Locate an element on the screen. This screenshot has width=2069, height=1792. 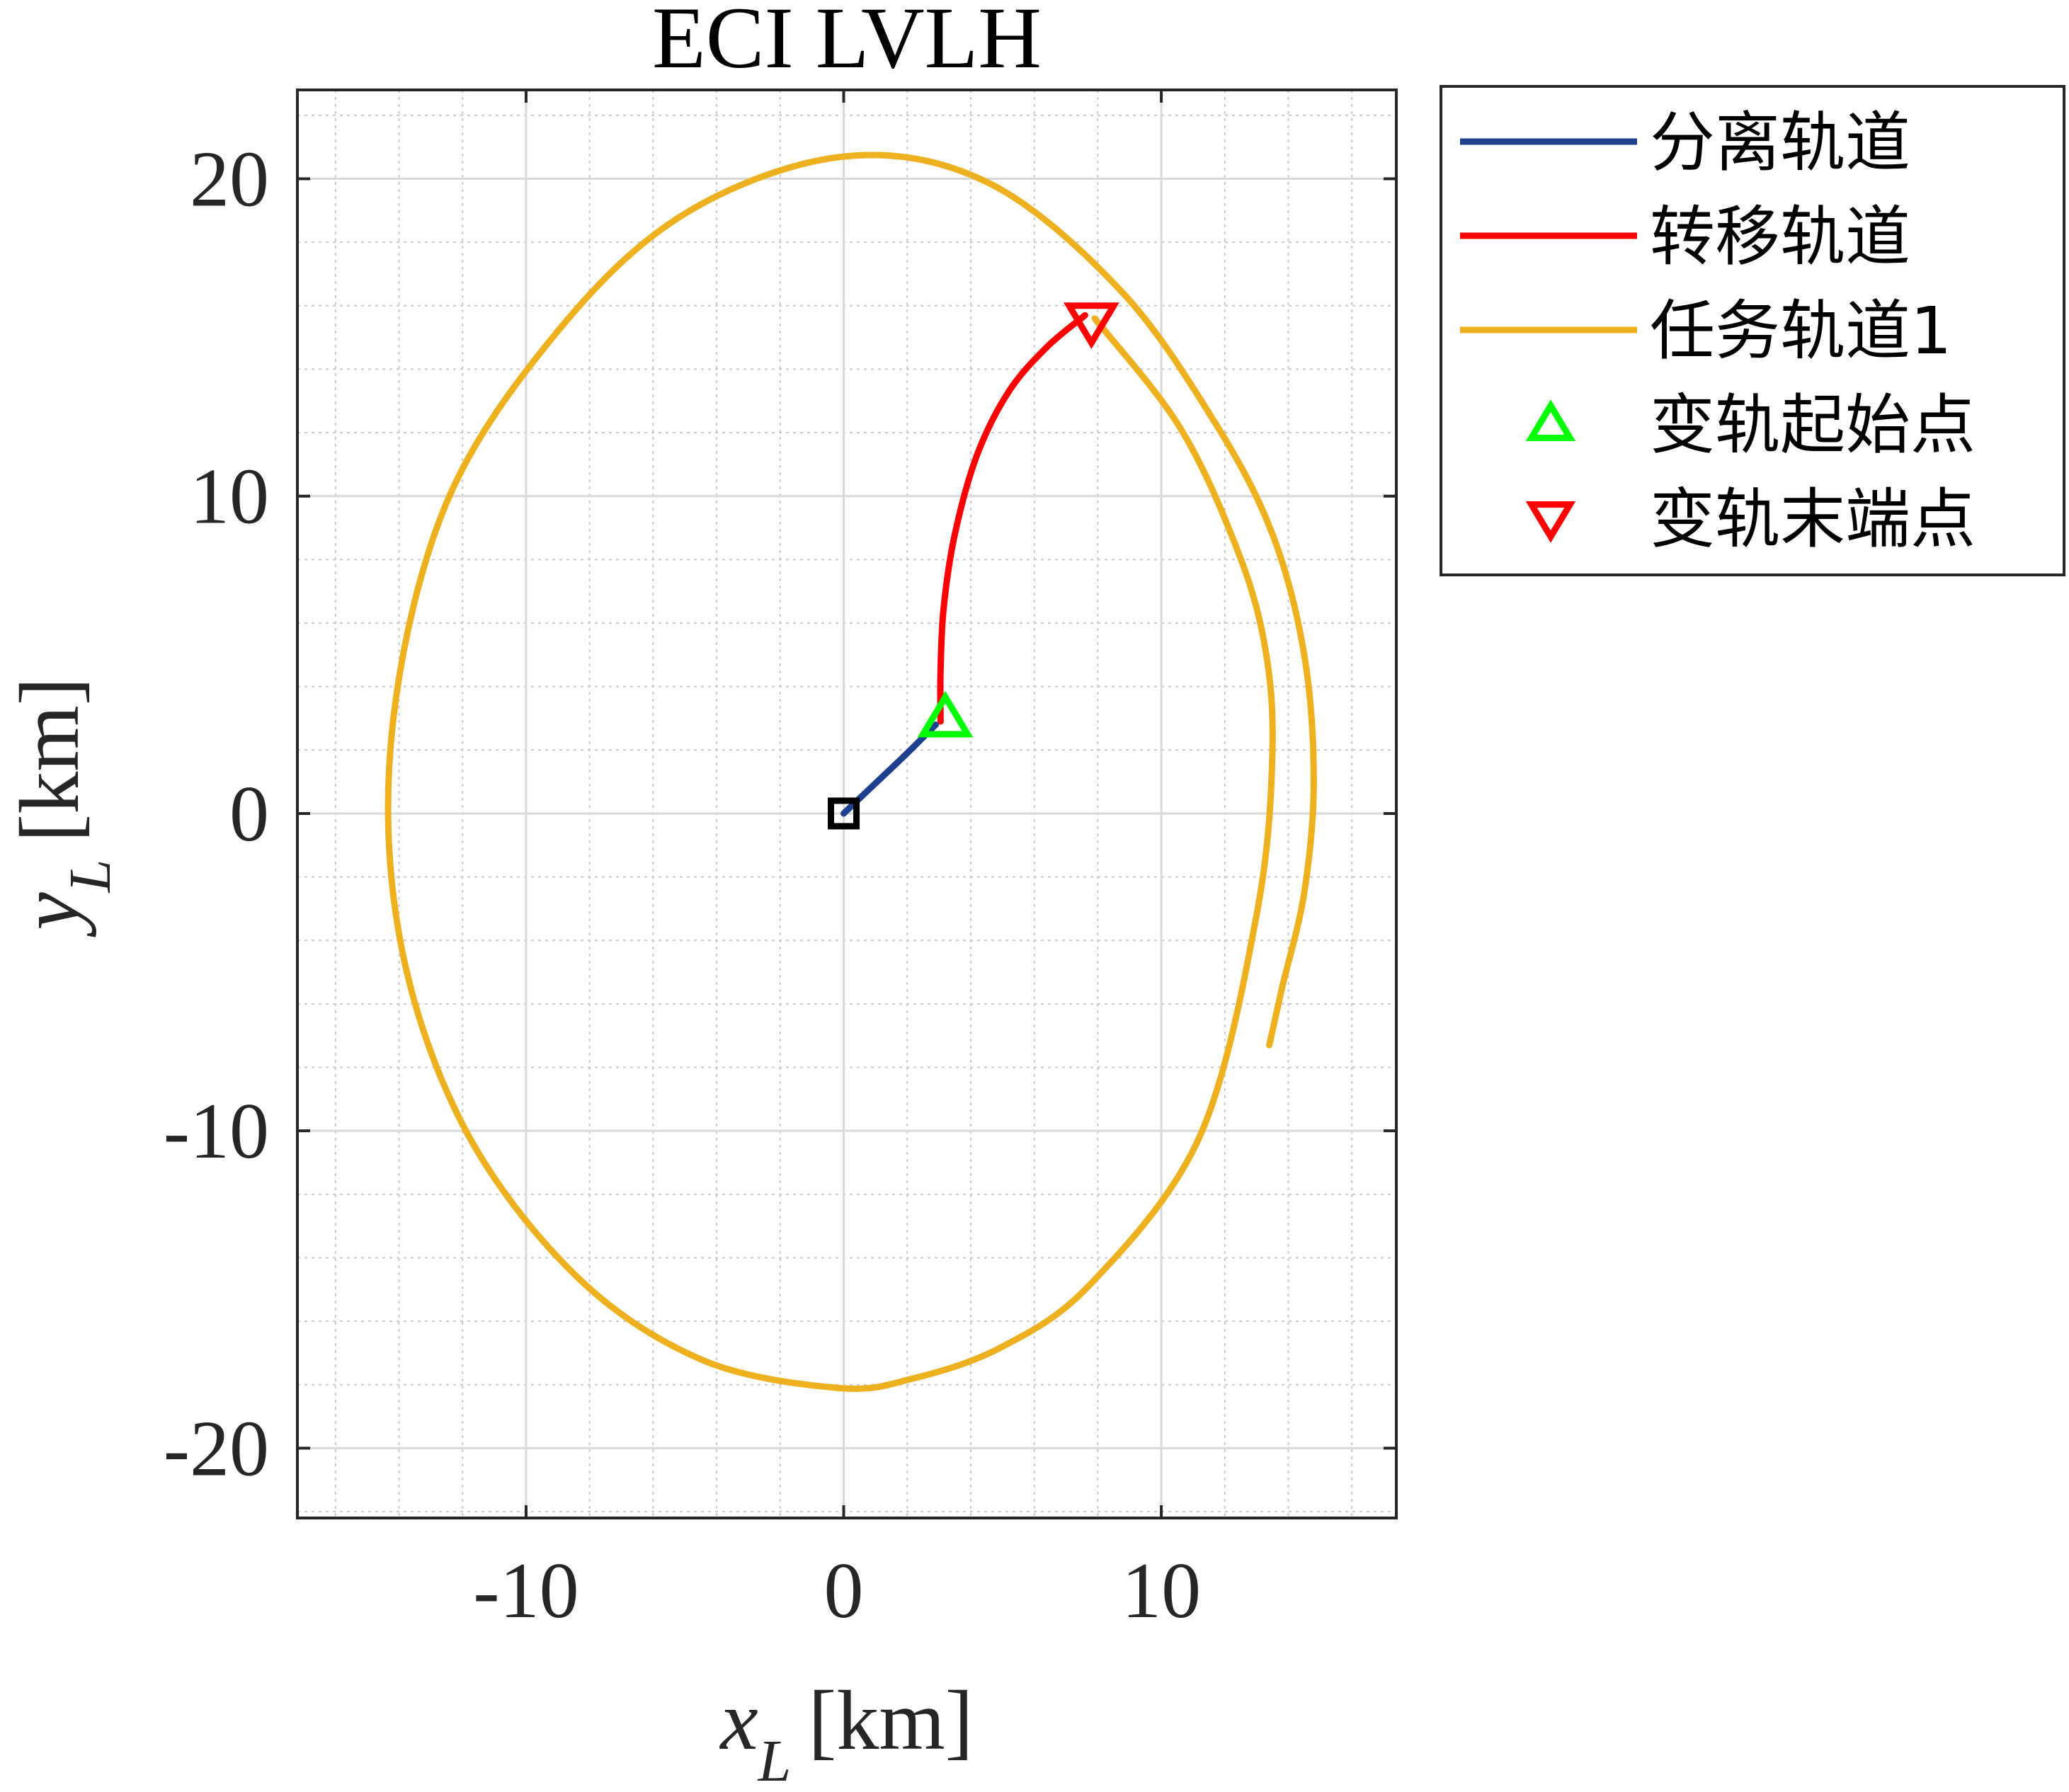
legend-label-1: 转移轨道 is located at coordinates (1780, 237).